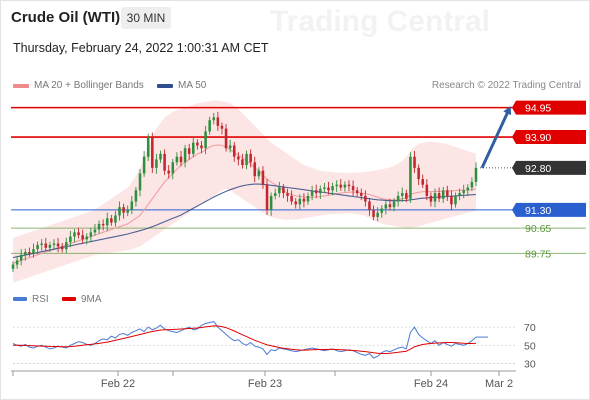 The height and width of the screenshot is (400, 590). Describe the element at coordinates (69, 299) in the screenshot. I see `rsi-legend-swatch` at that location.